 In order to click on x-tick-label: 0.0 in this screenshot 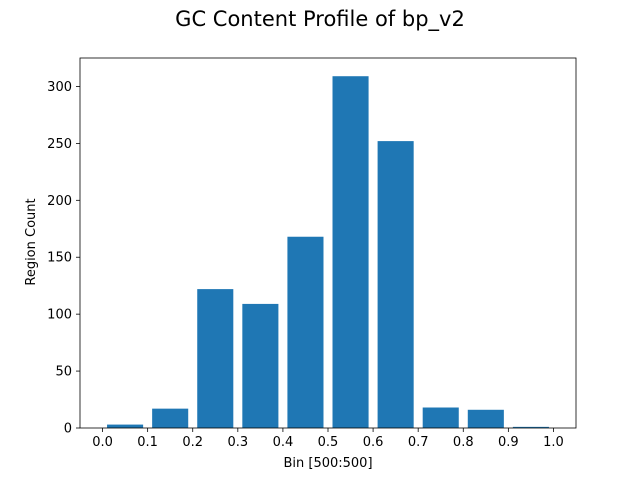, I will do `click(102, 442)`.